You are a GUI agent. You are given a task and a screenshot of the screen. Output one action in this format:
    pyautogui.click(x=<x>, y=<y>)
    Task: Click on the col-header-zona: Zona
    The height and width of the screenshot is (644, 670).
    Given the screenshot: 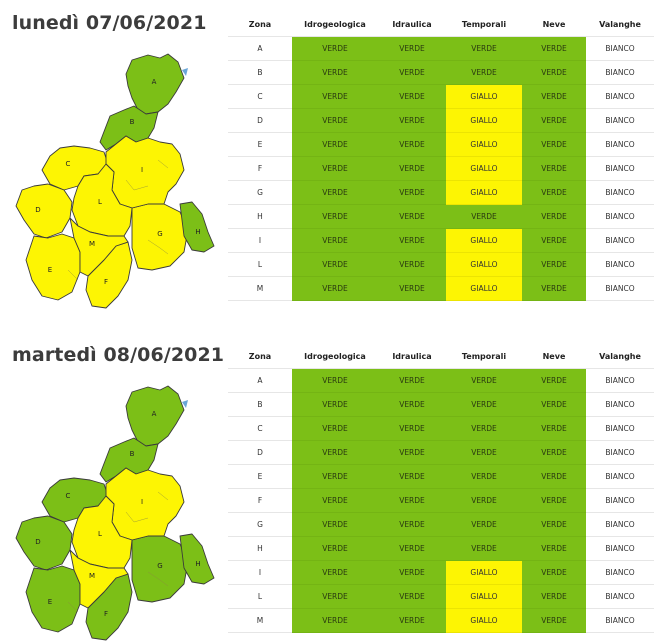 What is the action you would take?
    pyautogui.click(x=260, y=24)
    